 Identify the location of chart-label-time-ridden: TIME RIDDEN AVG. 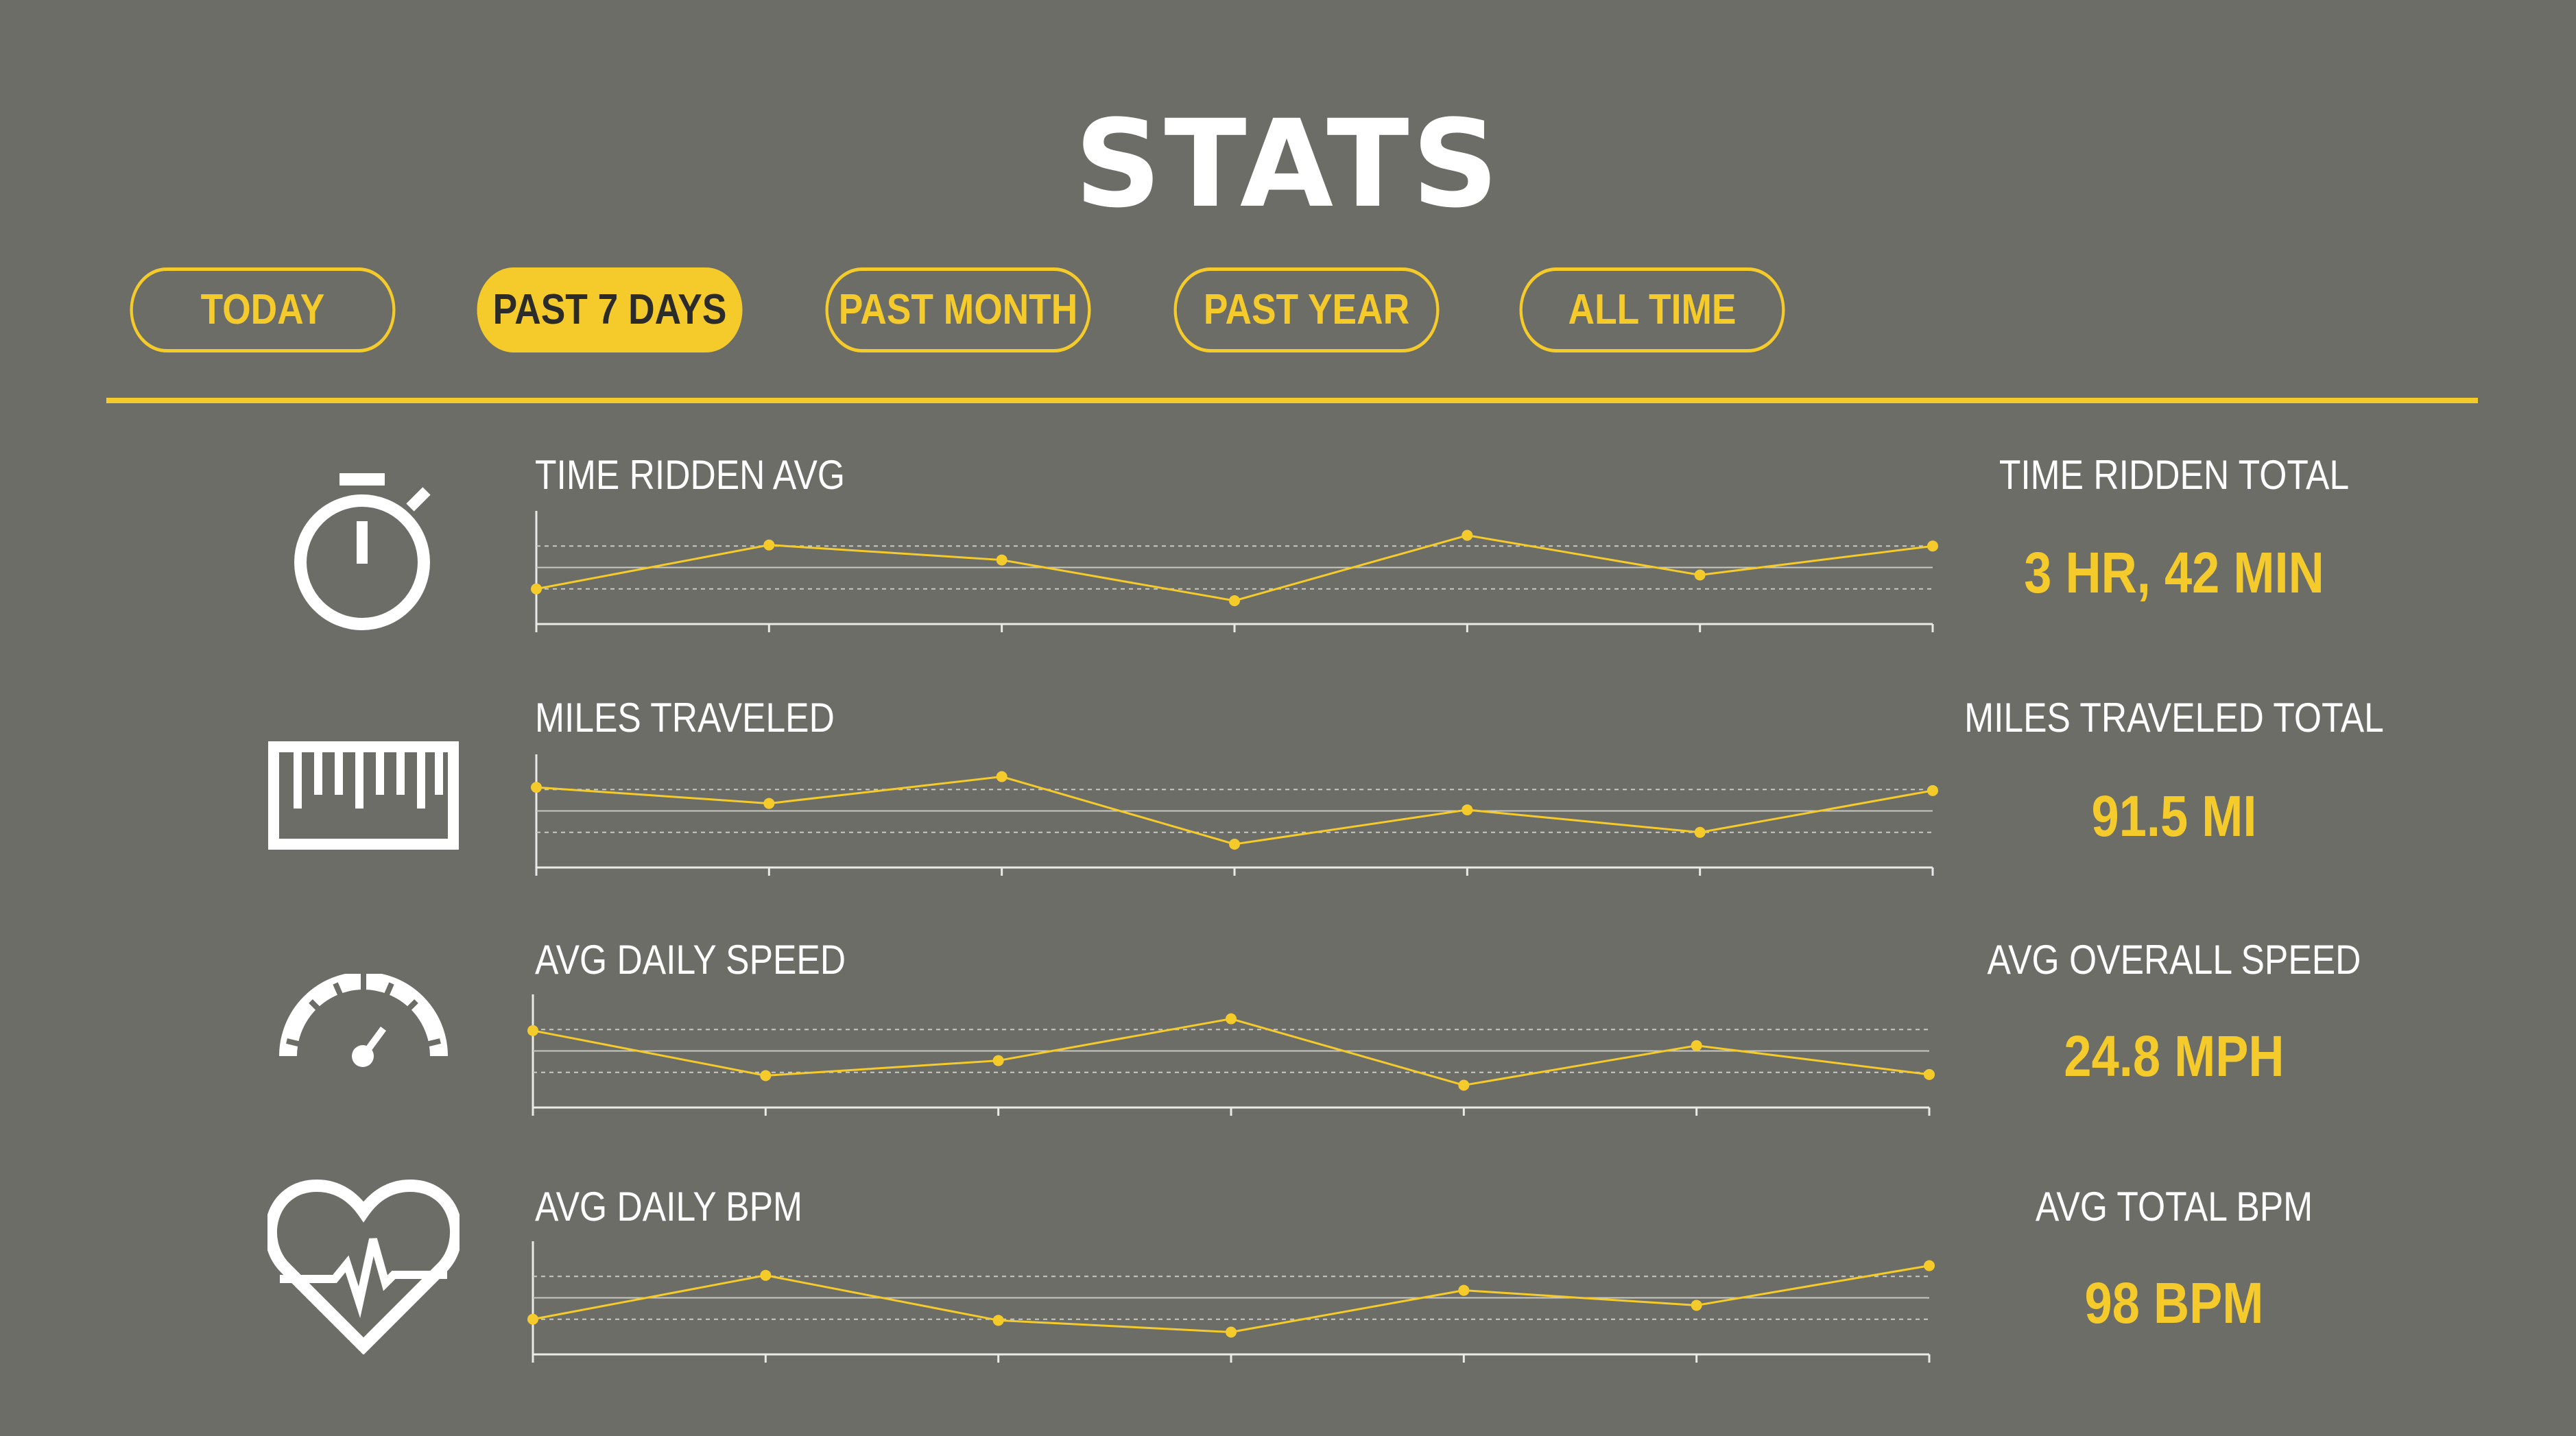
(690, 475).